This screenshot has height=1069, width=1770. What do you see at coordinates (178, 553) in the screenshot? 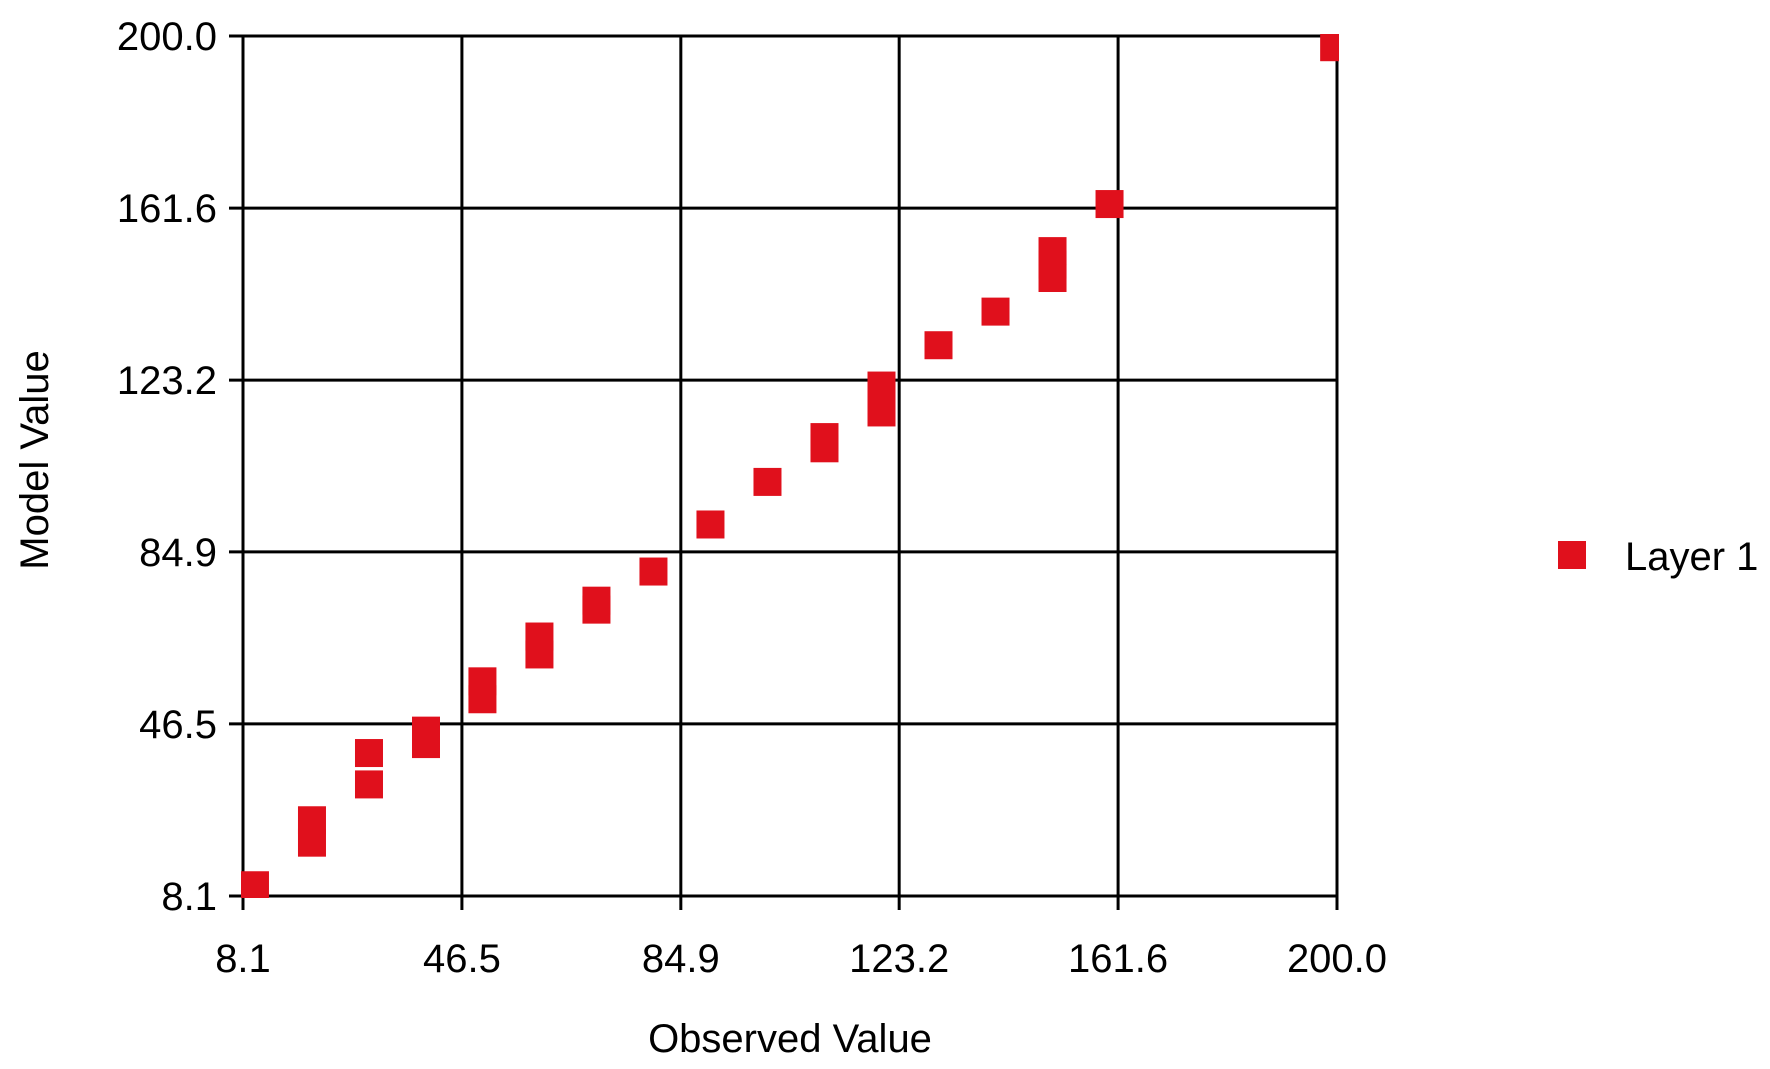
I see `y-tick-label: 84.9` at bounding box center [178, 553].